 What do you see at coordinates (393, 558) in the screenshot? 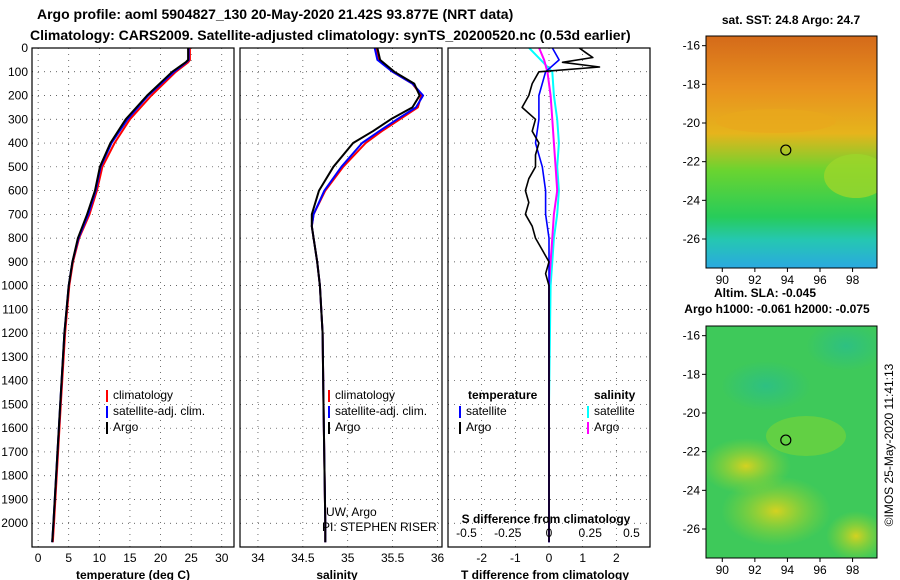
I see `salinity-axis-tick-label: 35.5` at bounding box center [393, 558].